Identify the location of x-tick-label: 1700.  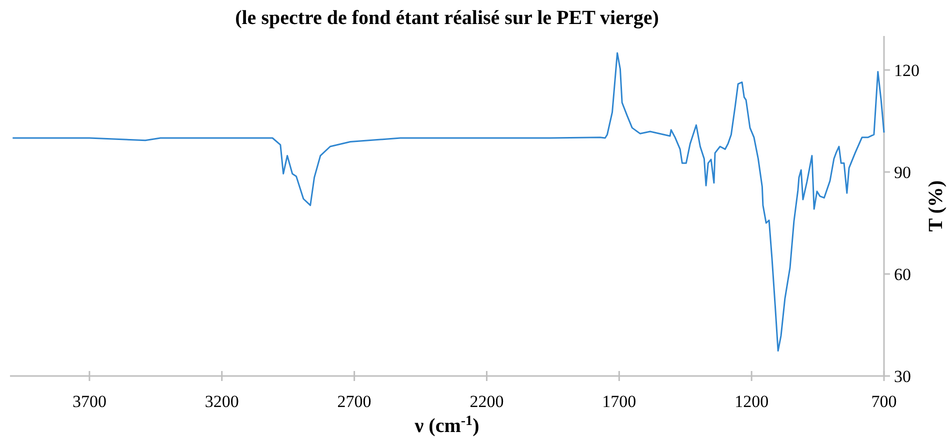
(619, 401).